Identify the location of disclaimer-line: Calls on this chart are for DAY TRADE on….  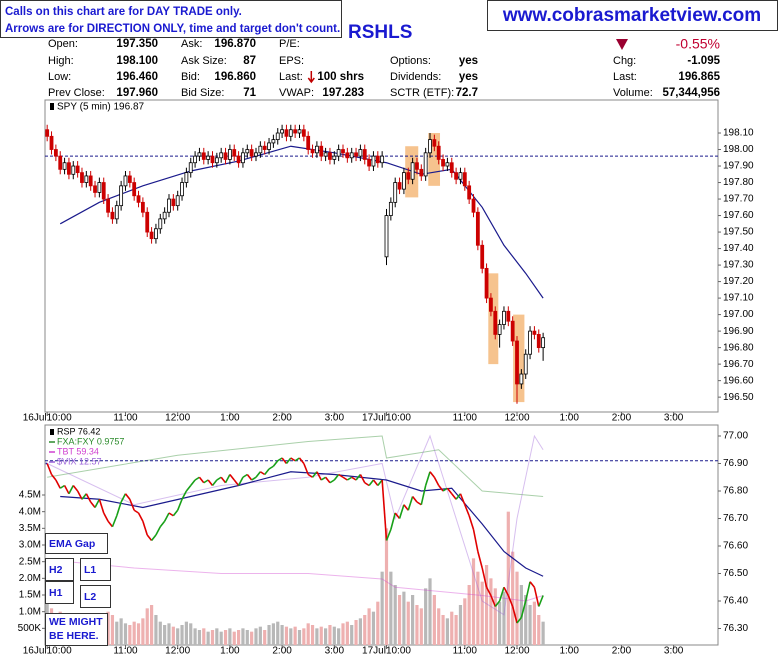
(123, 12).